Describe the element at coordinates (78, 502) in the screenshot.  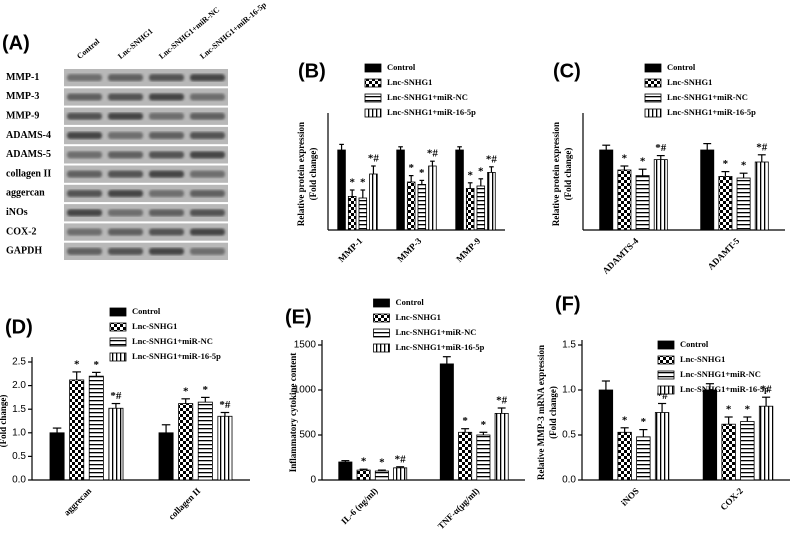
I see `x-tick-label: aggrecan` at that location.